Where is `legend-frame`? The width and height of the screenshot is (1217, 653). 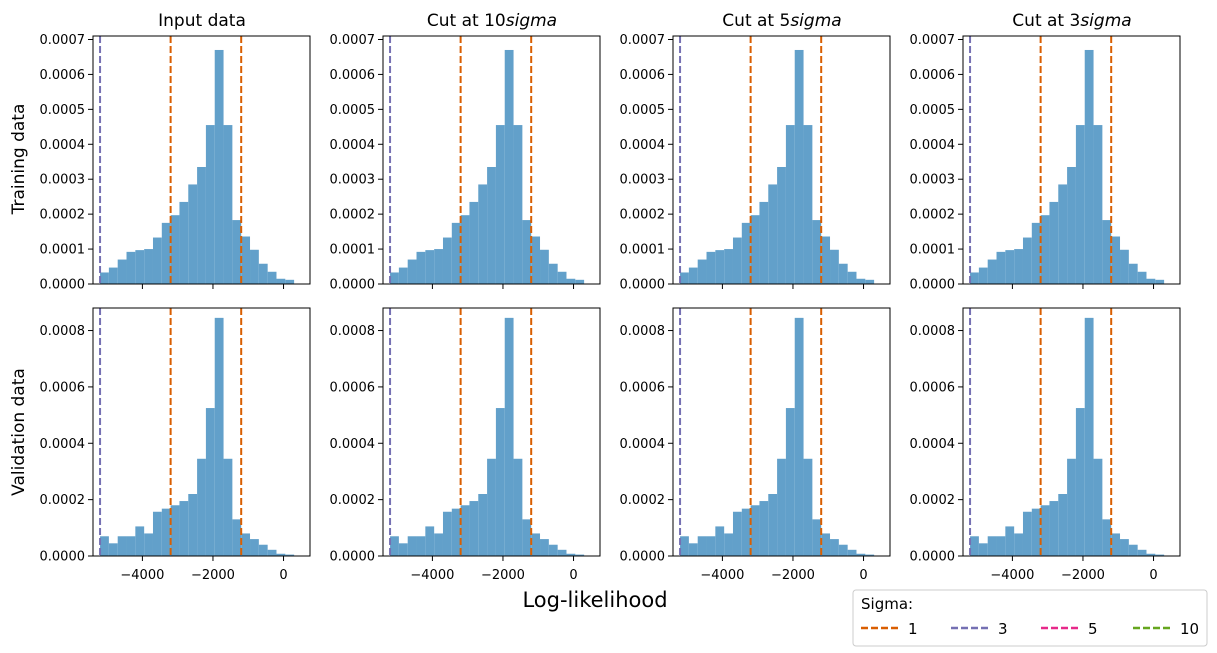 legend-frame is located at coordinates (1030, 618).